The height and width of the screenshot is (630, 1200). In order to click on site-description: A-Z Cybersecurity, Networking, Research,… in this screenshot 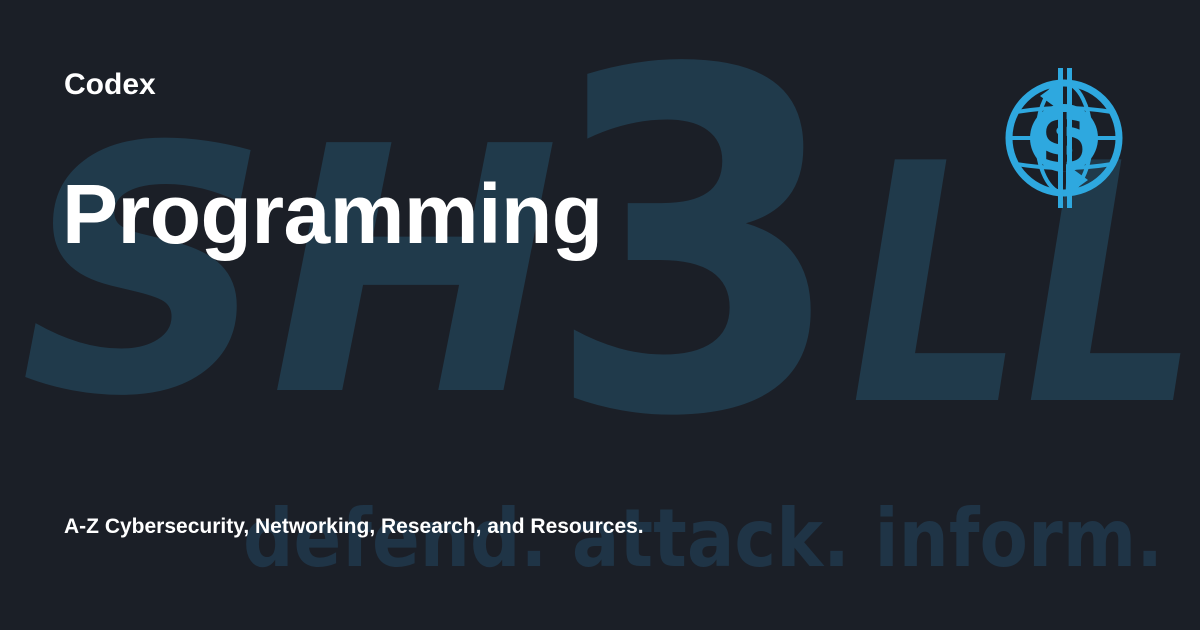, I will do `click(354, 526)`.